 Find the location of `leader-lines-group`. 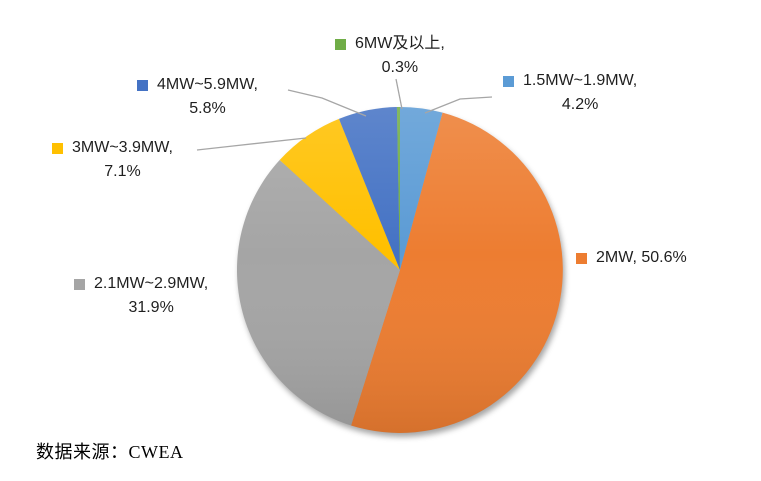

leader-lines-group is located at coordinates (344, 114).